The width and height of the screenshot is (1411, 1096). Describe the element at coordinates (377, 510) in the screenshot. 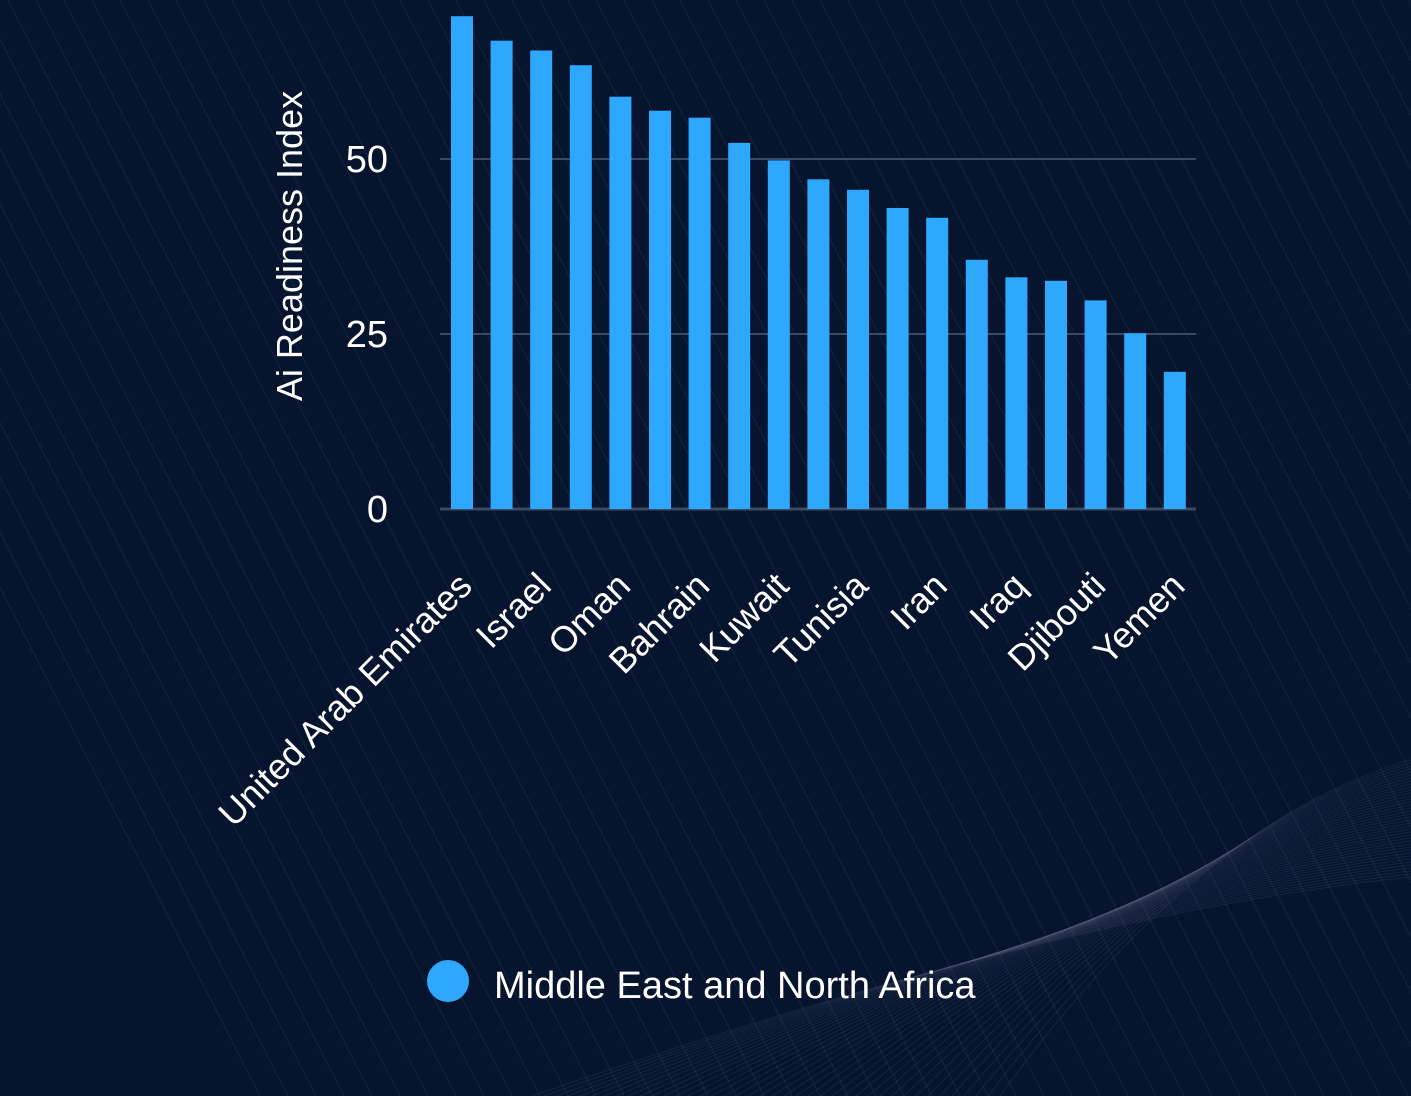

I see `y-tick-label: 0` at that location.